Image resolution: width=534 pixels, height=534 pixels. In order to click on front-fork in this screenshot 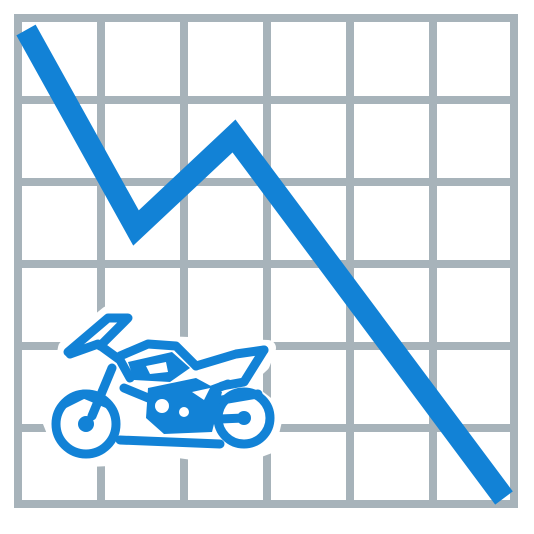, I will do `click(102, 392)`.